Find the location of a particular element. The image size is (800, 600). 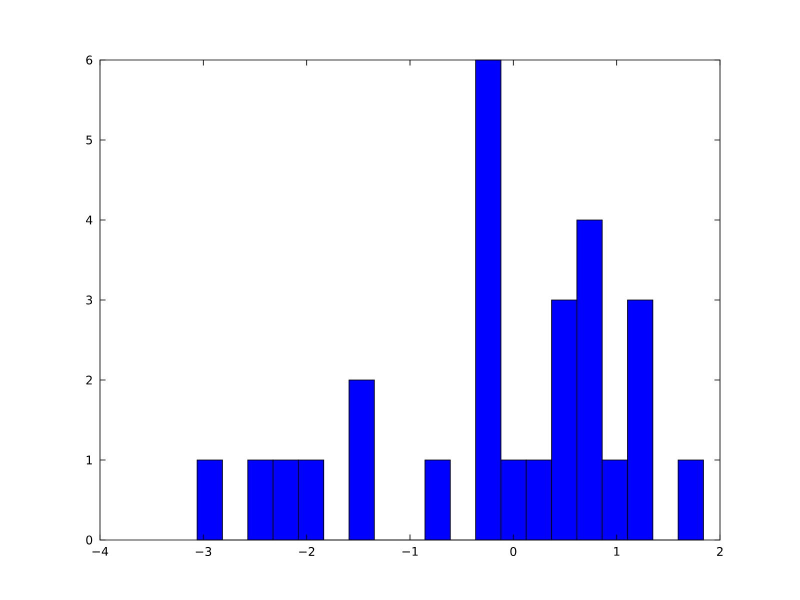

x-tick-label: 2 is located at coordinates (720, 551).